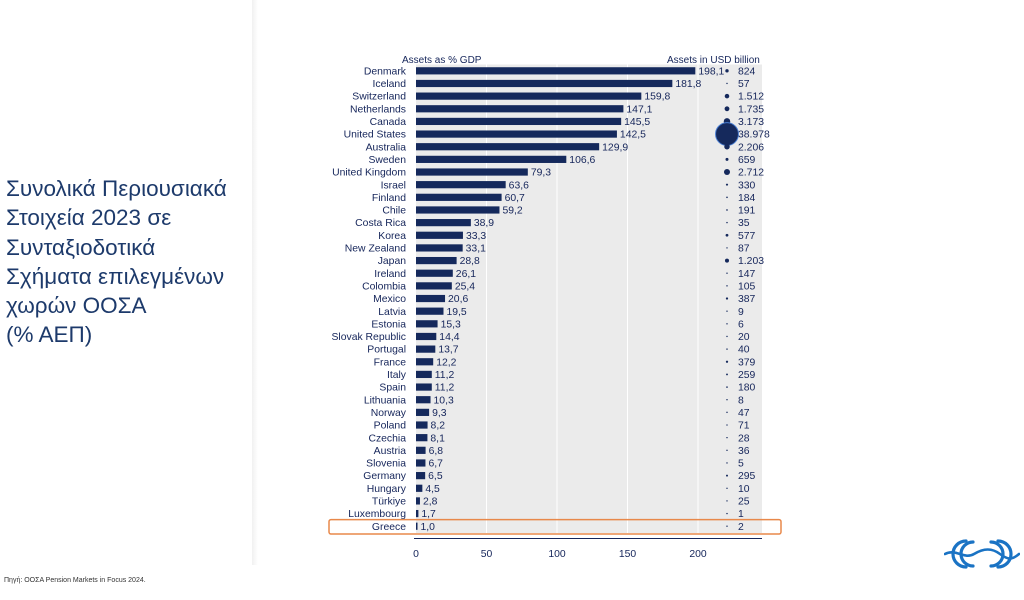 Image resolution: width=1024 pixels, height=600 pixels. What do you see at coordinates (444, 400) in the screenshot?
I see `value-label: 10,3` at bounding box center [444, 400].